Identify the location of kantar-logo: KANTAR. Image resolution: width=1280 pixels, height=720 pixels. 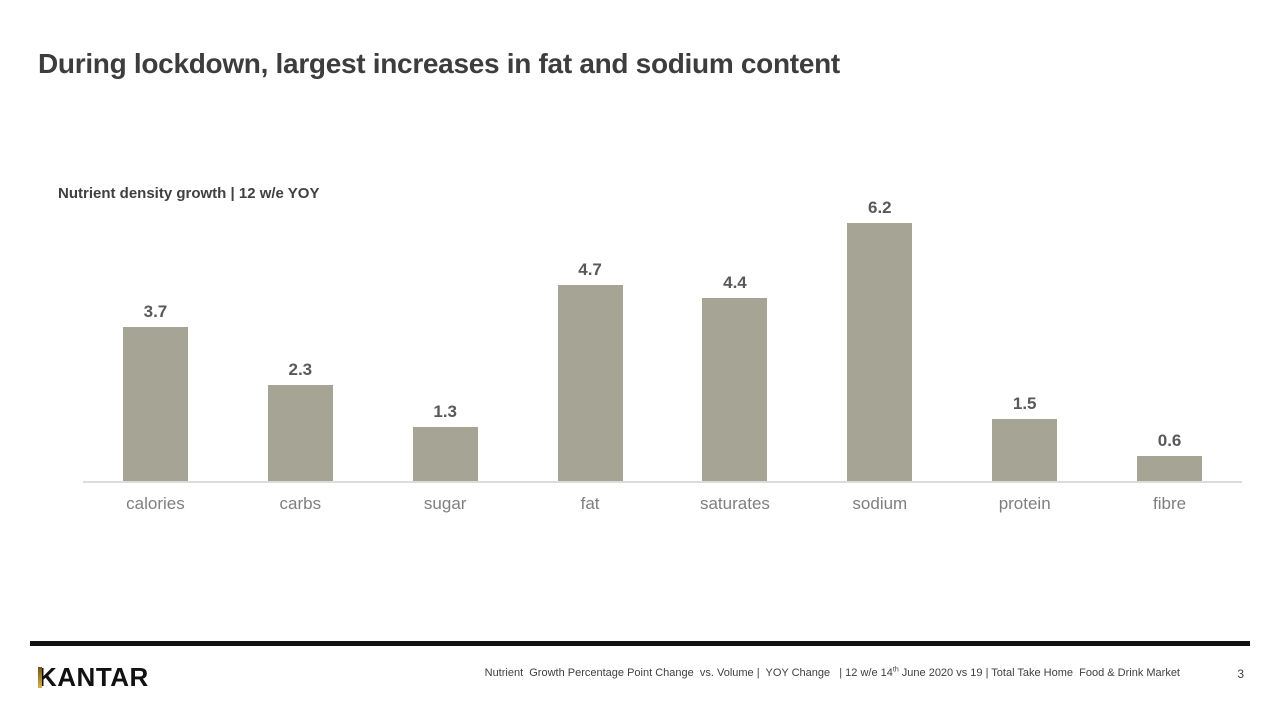
(93, 677).